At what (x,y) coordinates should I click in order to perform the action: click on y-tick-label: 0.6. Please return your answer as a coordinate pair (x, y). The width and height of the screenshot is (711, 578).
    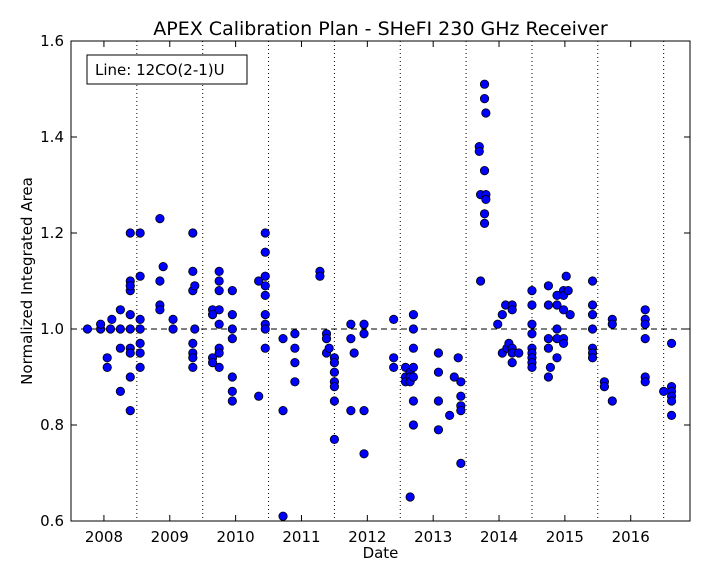
    Looking at the image, I should click on (52, 521).